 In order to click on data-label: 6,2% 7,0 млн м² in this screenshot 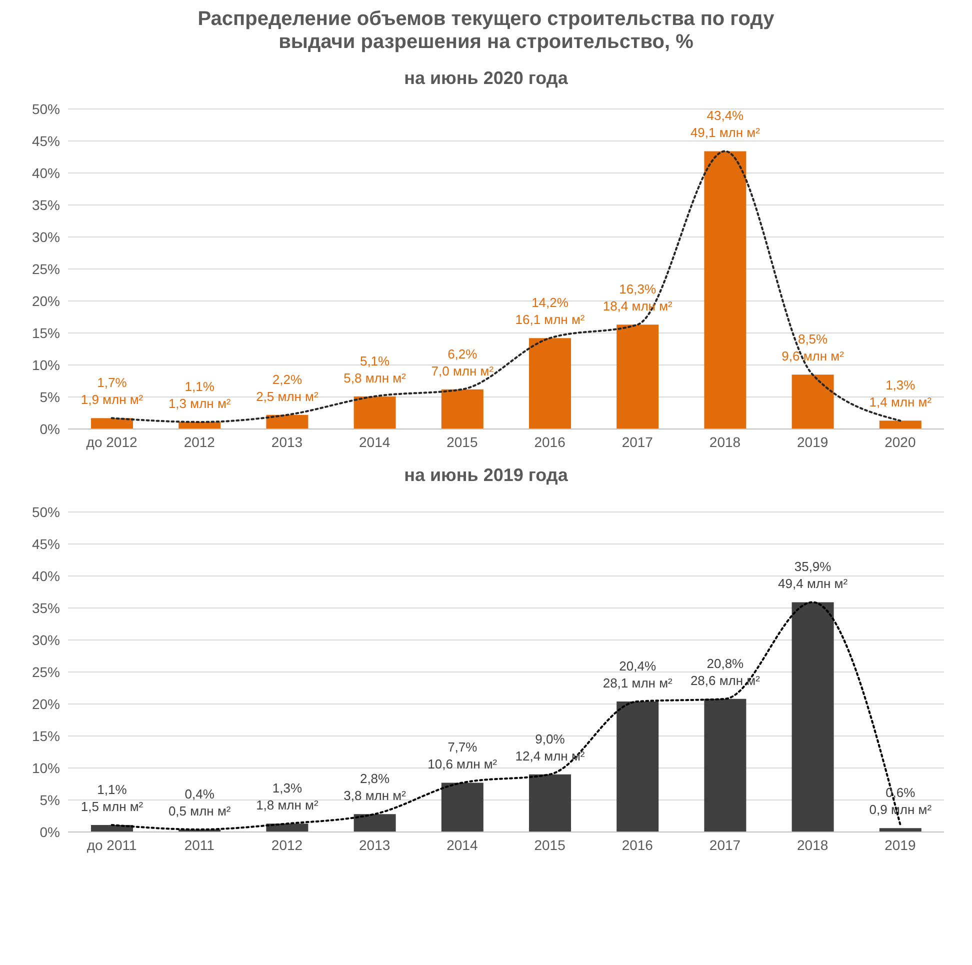, I will do `click(462, 362)`.